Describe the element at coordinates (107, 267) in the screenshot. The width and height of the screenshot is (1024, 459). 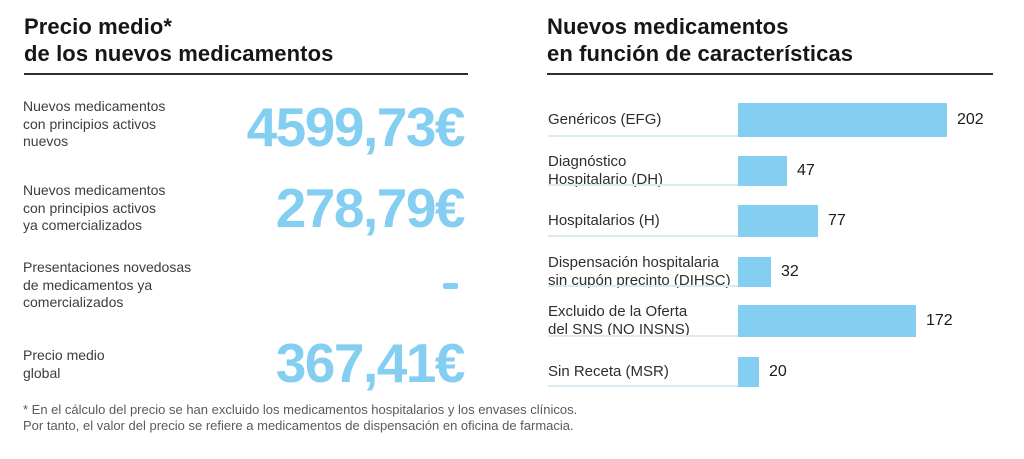
I see `price-row-label-line: Presentaciones novedosas` at that location.